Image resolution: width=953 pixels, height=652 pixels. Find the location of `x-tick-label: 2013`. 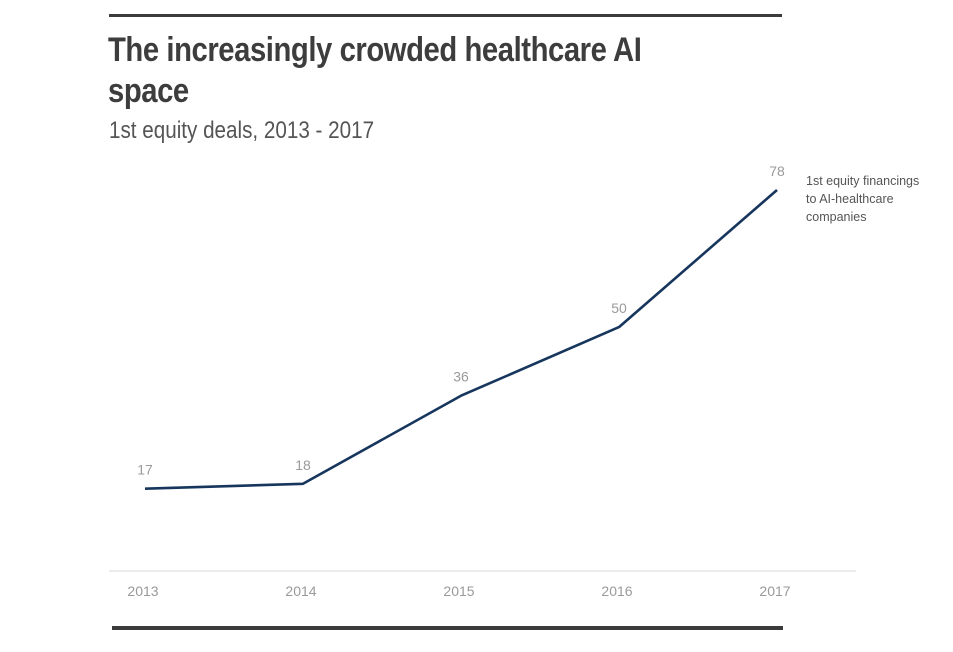

x-tick-label: 2013 is located at coordinates (142, 591).